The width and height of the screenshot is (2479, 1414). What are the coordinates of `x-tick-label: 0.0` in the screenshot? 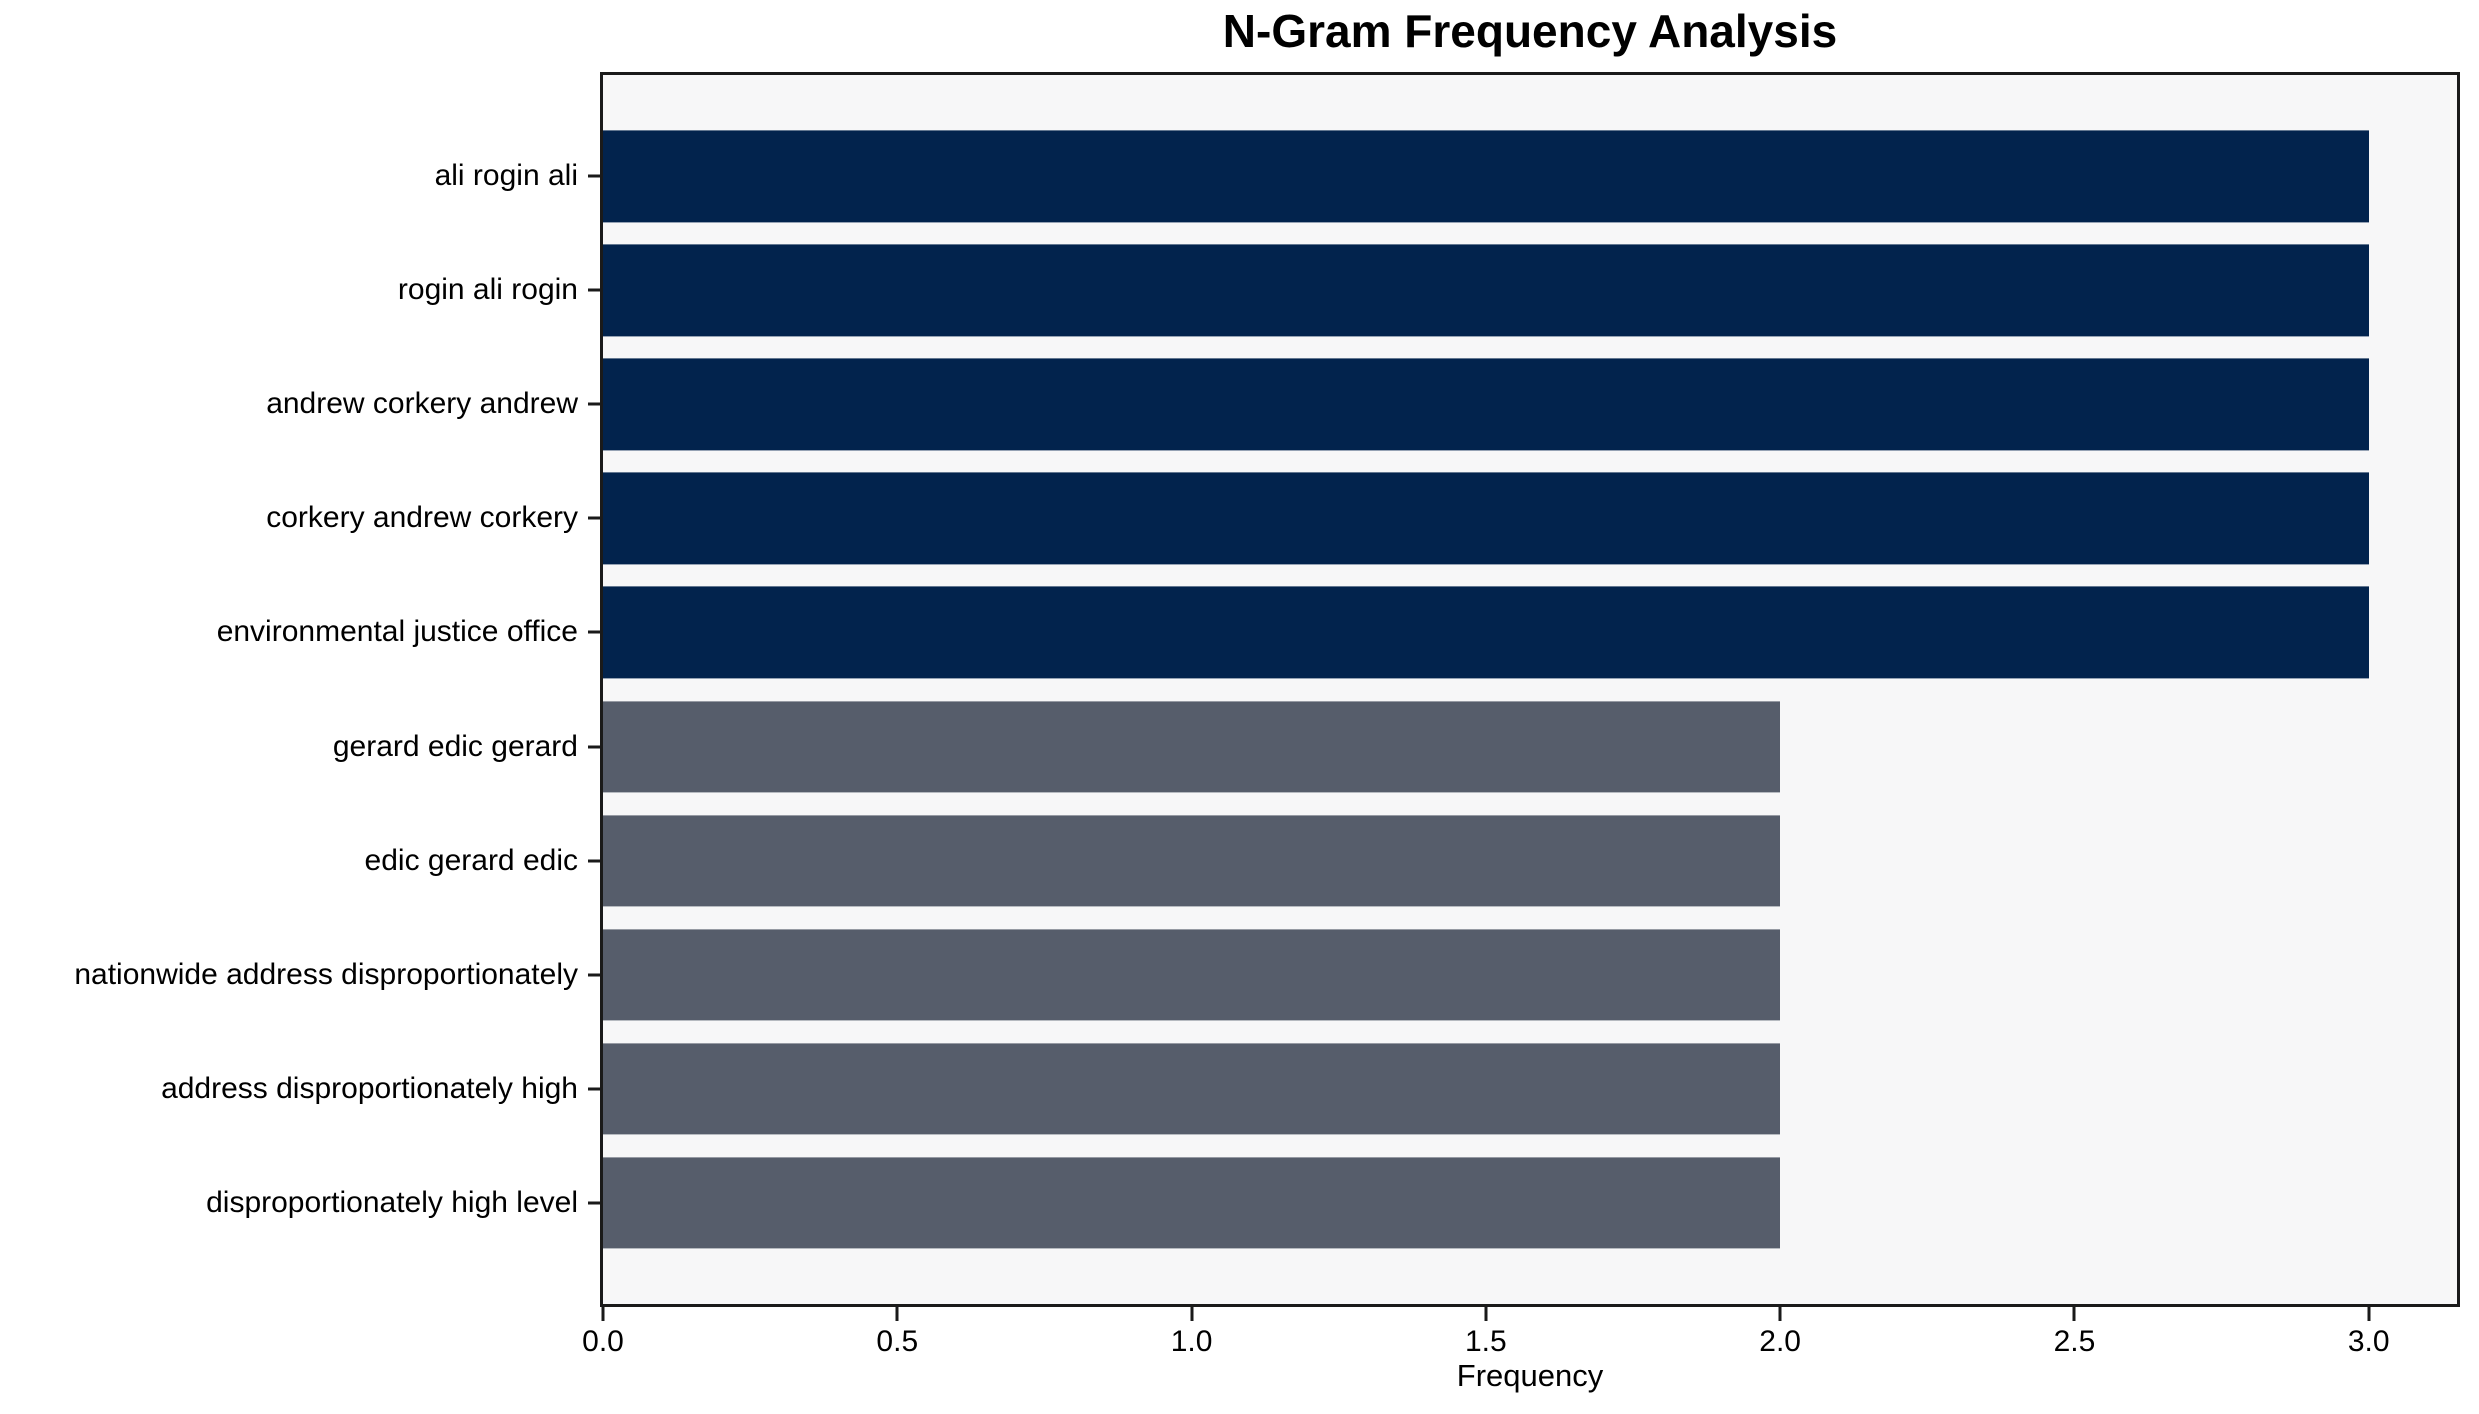 It's located at (603, 1341).